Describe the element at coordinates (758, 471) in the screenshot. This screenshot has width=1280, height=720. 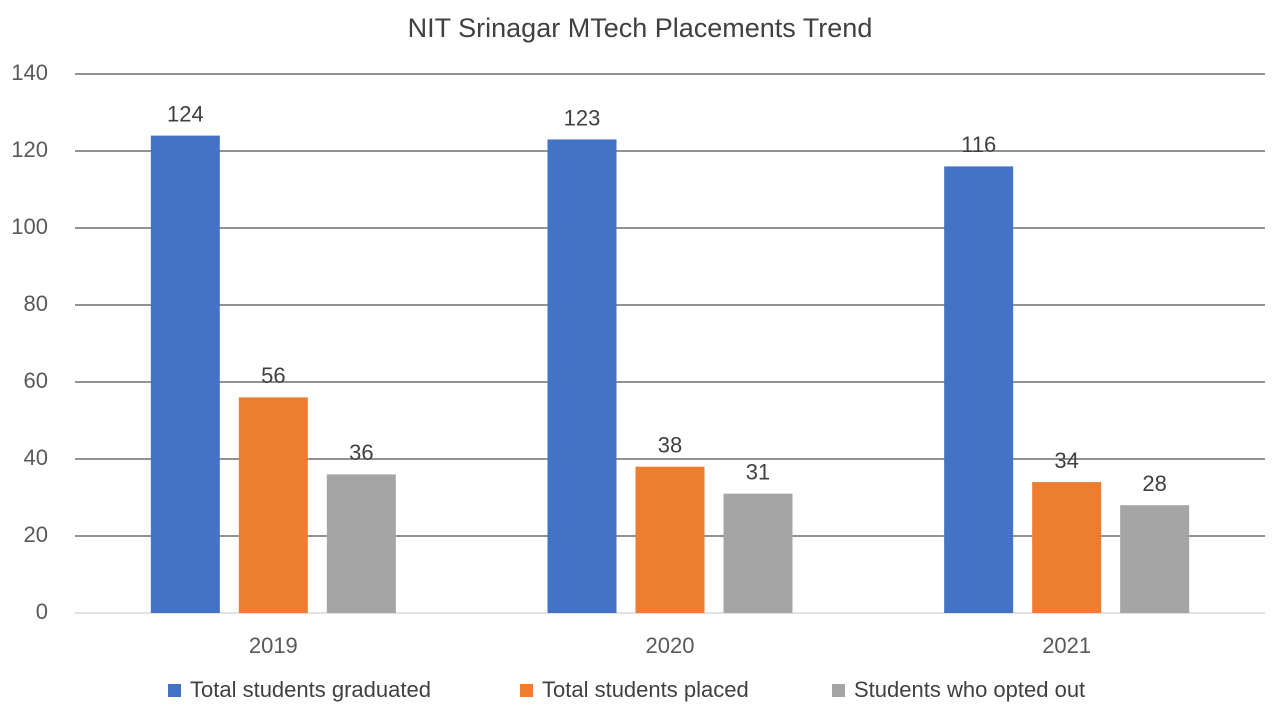
I see `data-label: 31` at that location.